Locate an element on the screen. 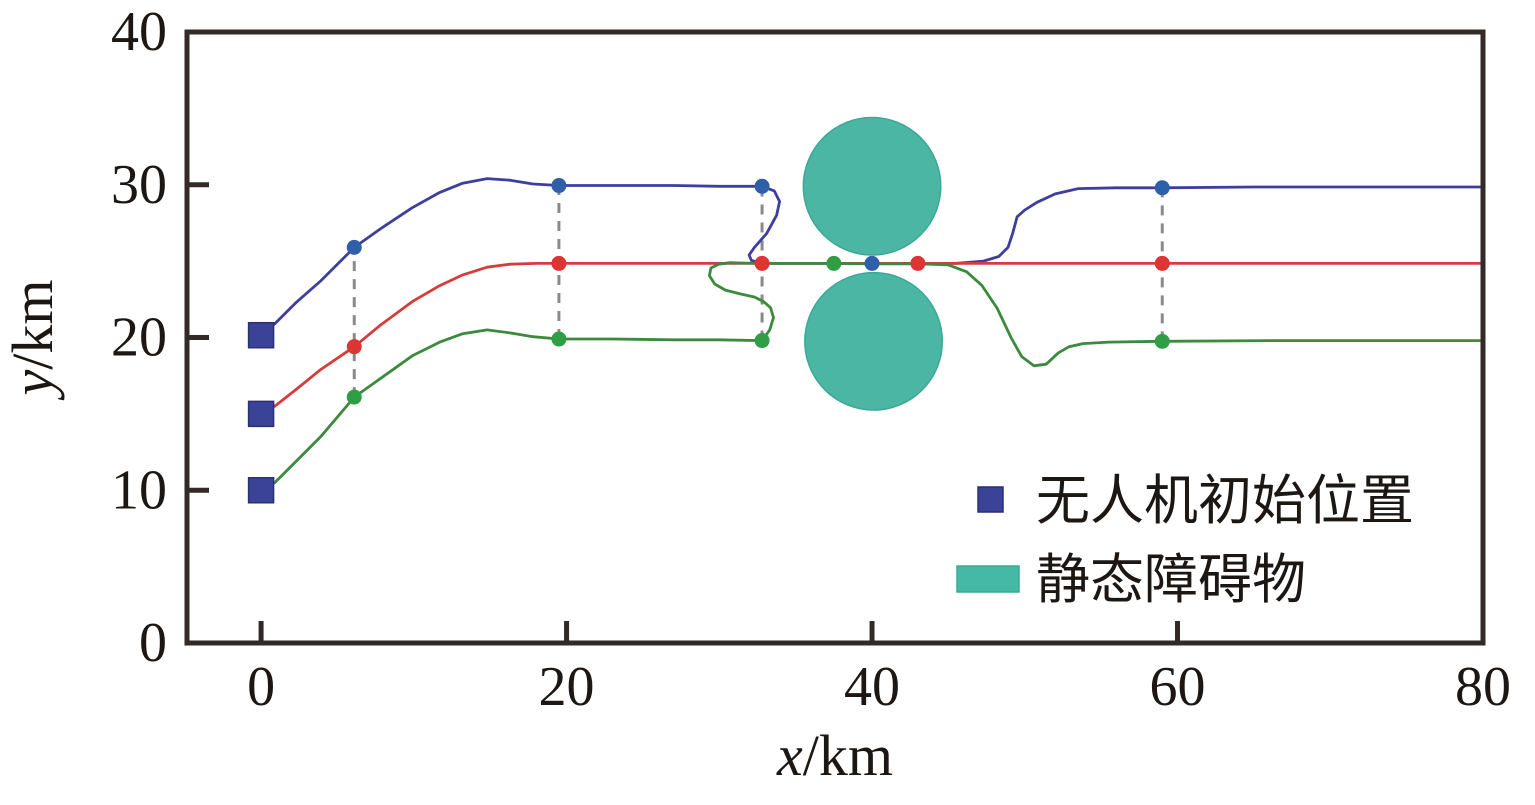 This screenshot has width=1535, height=805. x-tick-label: 20 is located at coordinates (567, 687).